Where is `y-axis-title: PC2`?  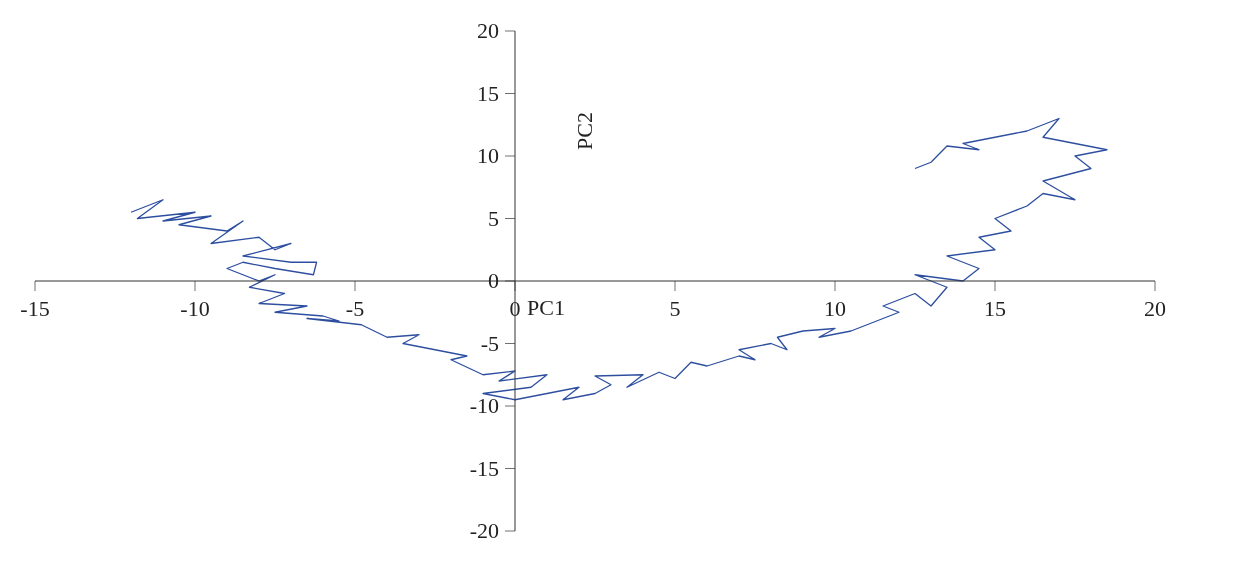 y-axis-title: PC2 is located at coordinates (584, 131).